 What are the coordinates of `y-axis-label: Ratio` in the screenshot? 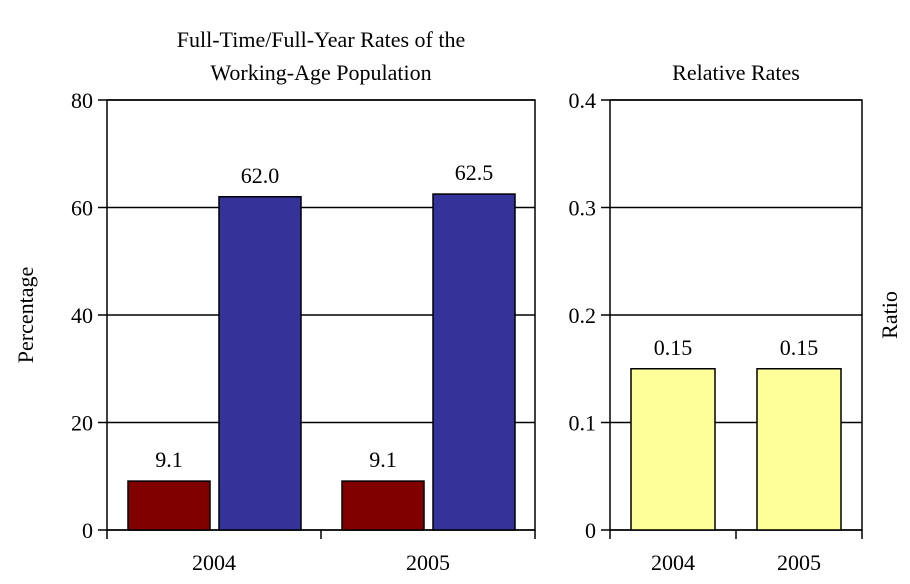 It's located at (889, 315).